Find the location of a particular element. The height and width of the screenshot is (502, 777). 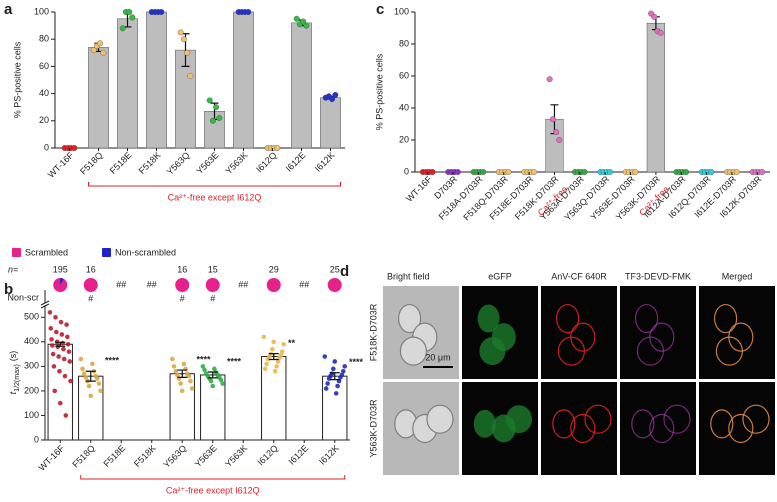

column-header: AnV-CF 640R is located at coordinates (579, 276).